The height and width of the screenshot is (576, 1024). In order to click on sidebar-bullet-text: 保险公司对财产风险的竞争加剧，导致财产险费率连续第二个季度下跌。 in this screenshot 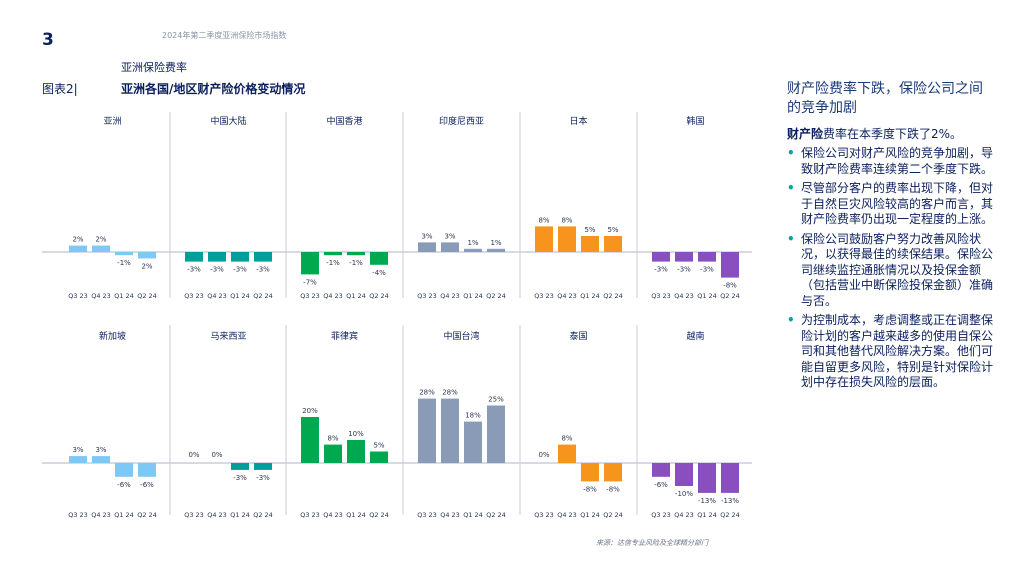, I will do `click(897, 161)`.